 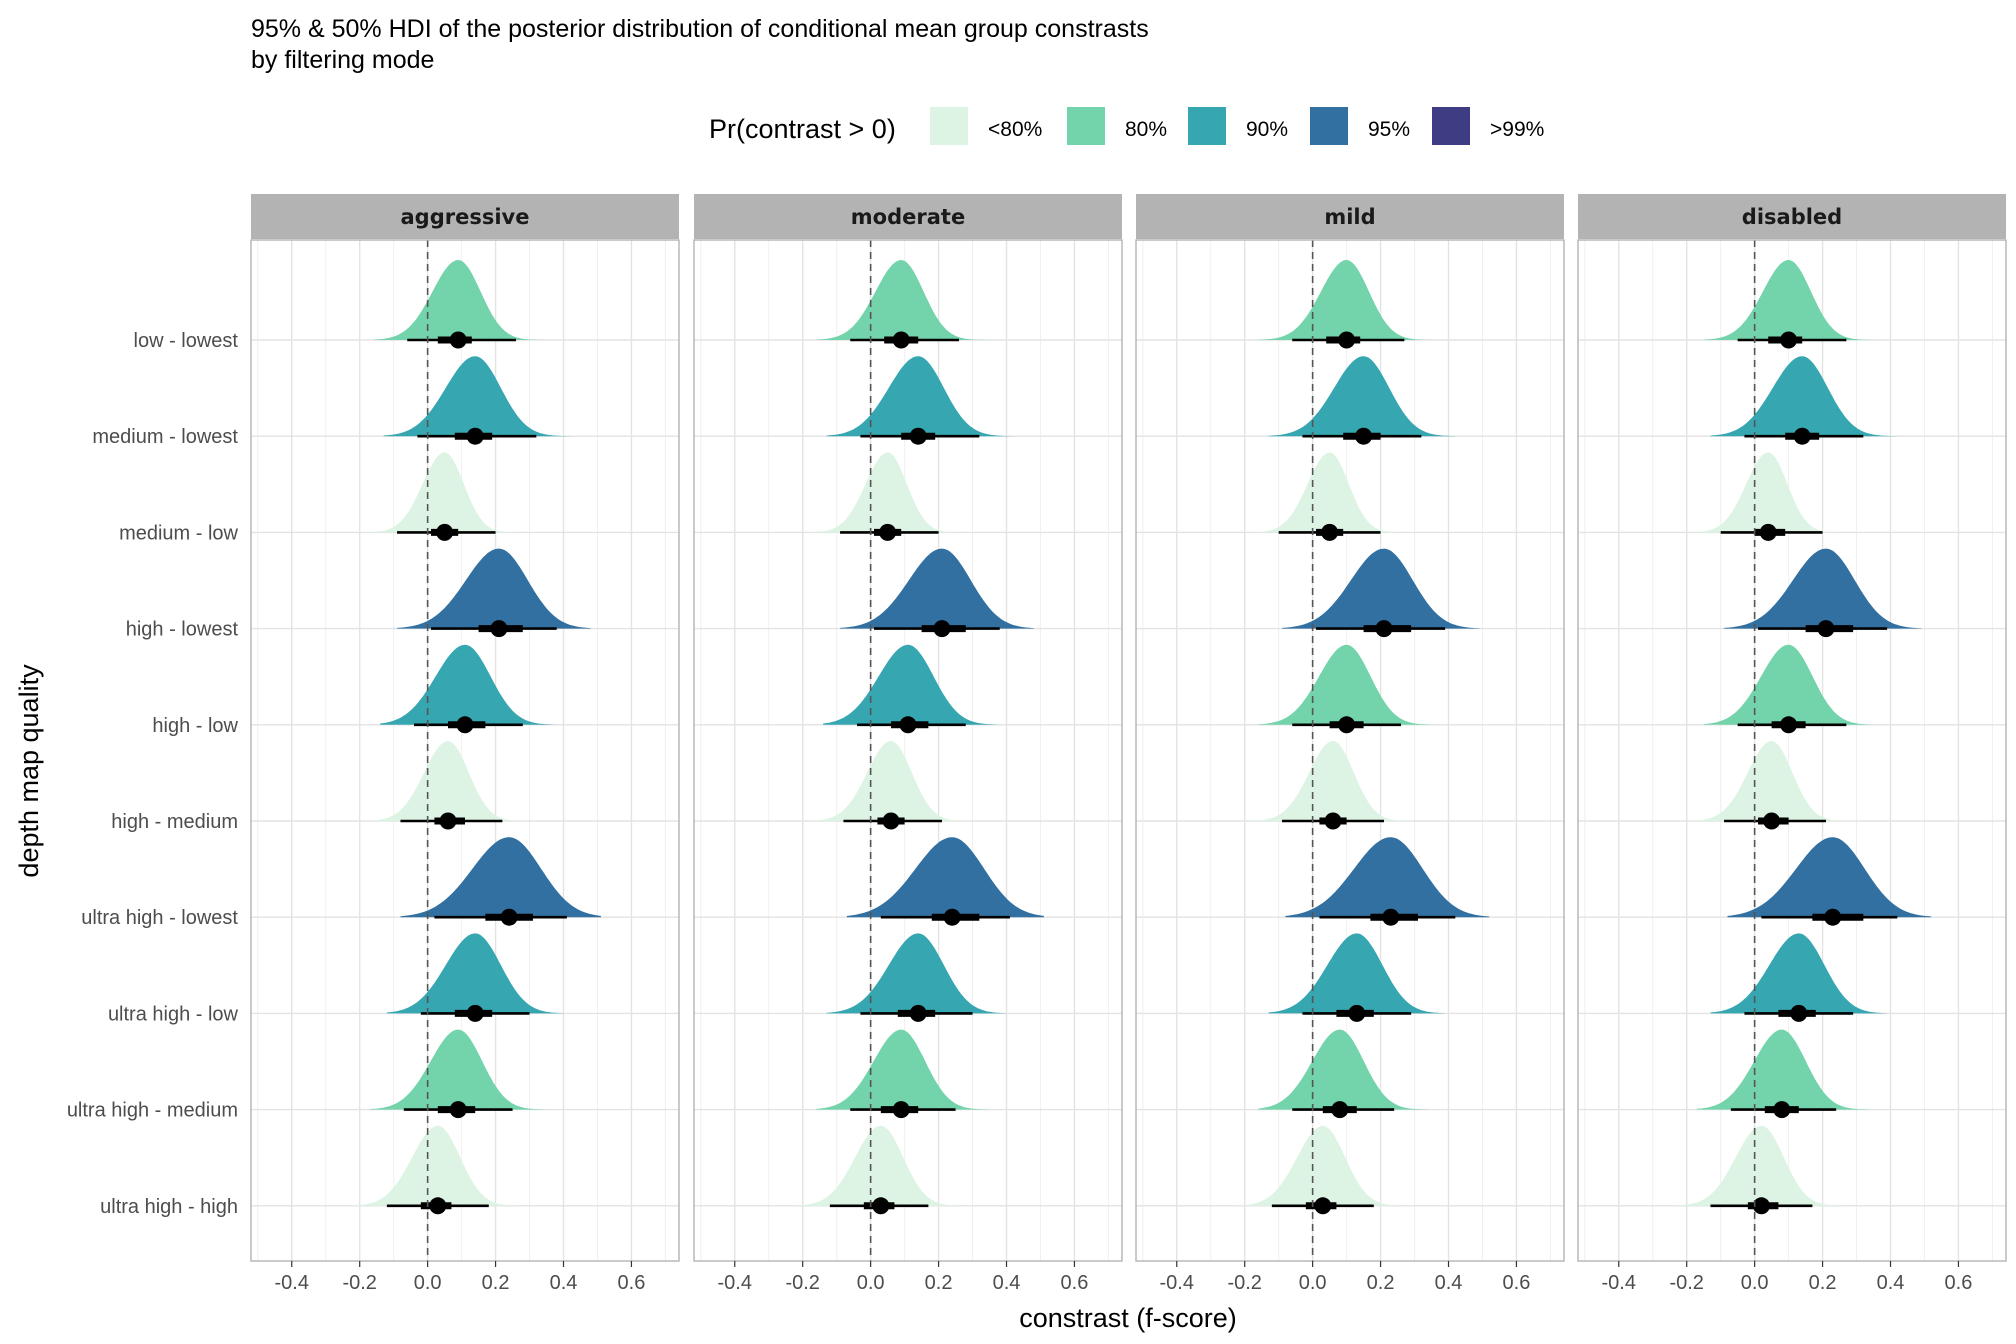 What do you see at coordinates (908, 217) in the screenshot?
I see `facet-strip-label: moderate` at bounding box center [908, 217].